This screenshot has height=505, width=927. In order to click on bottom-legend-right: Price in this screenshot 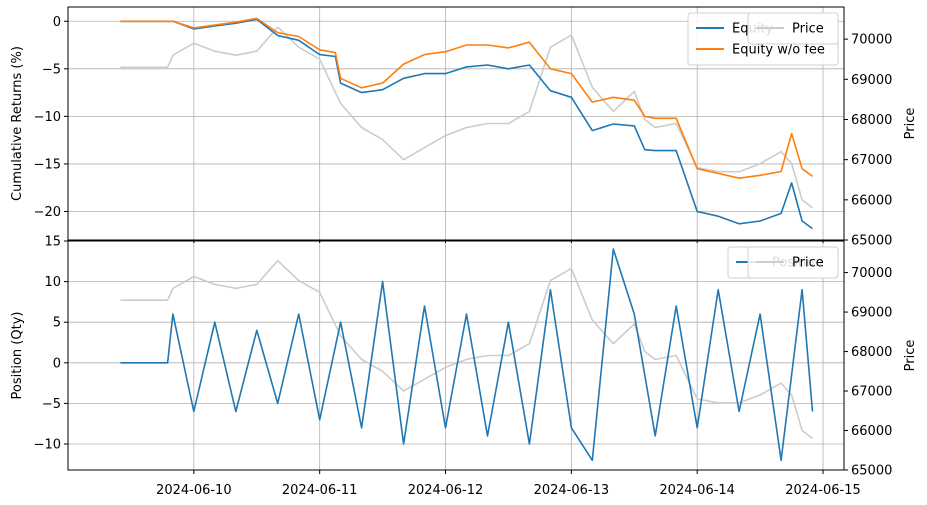, I will do `click(793, 262)`.